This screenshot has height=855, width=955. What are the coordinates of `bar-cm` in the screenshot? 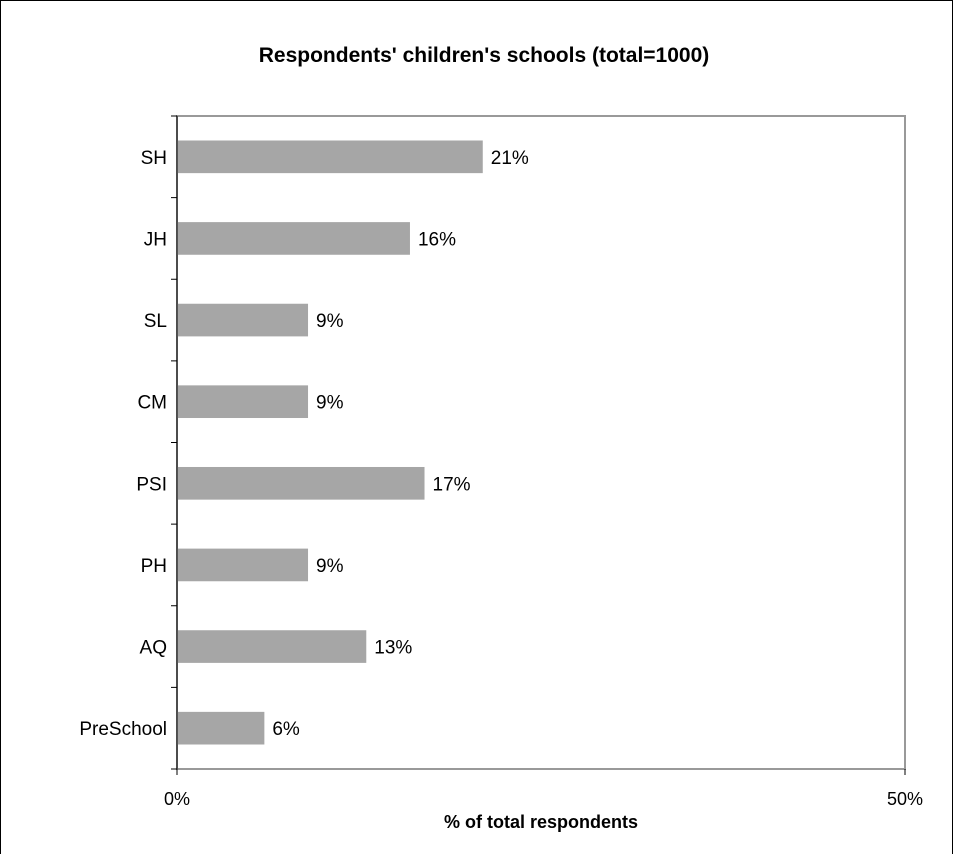 It's located at (243, 402).